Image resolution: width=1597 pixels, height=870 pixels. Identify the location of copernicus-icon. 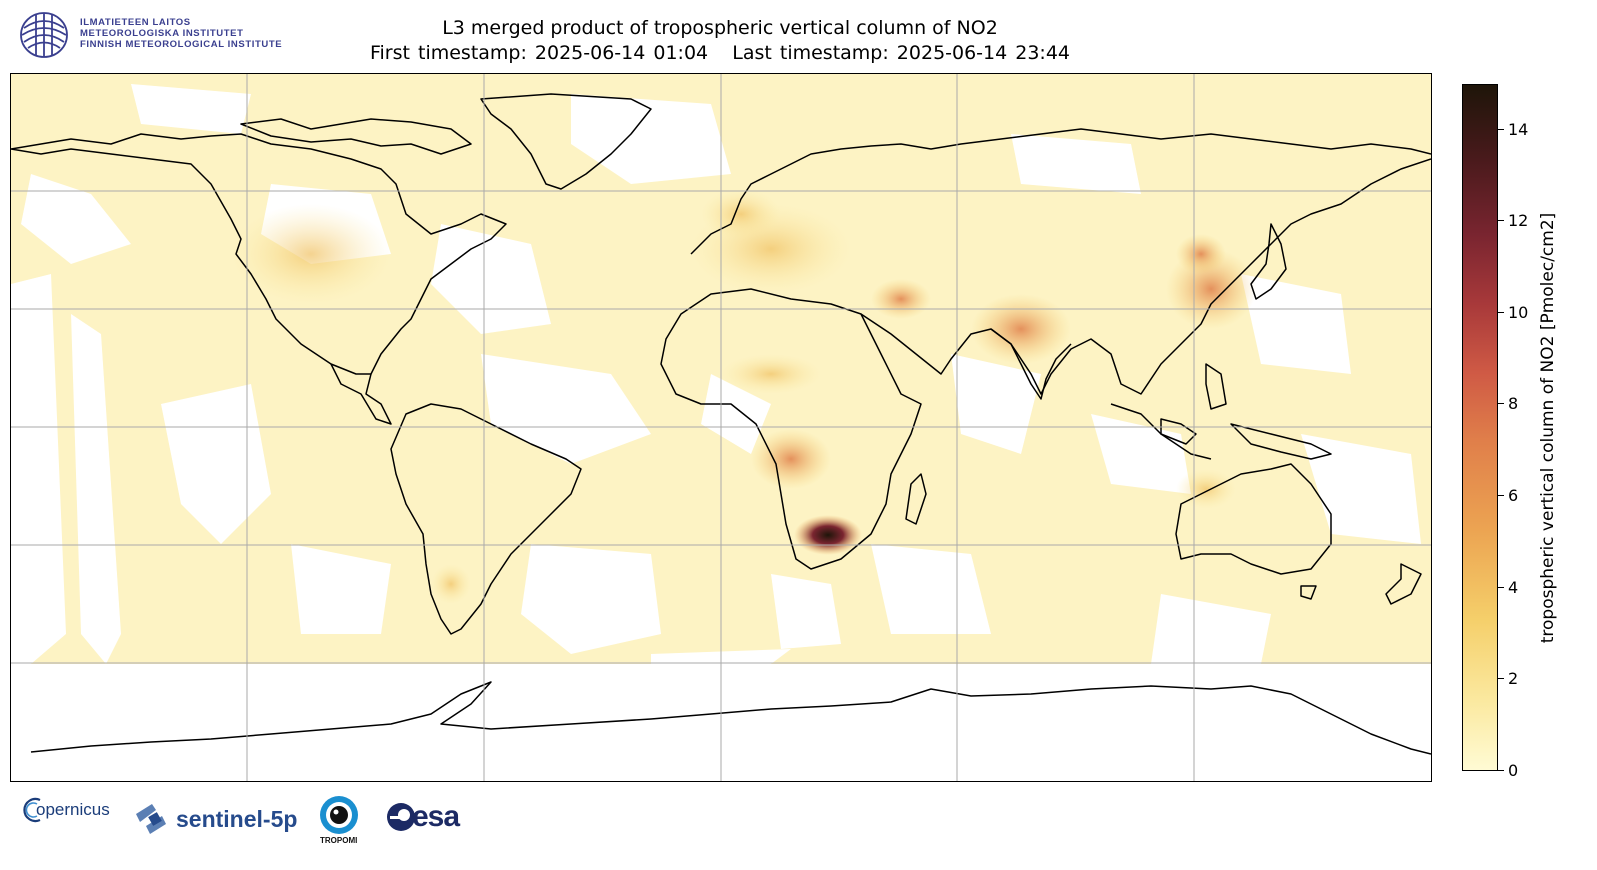
(32, 810).